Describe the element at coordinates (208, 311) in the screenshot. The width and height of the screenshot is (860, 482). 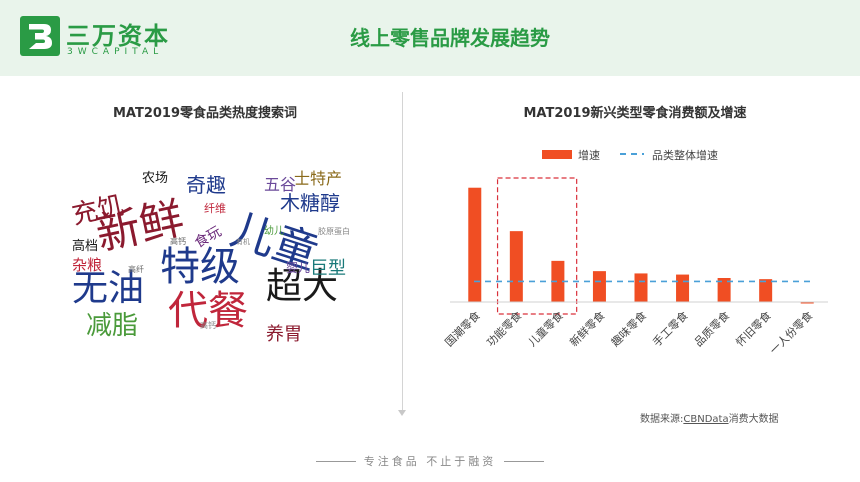
I see `word-cloud-term: 代餐` at that location.